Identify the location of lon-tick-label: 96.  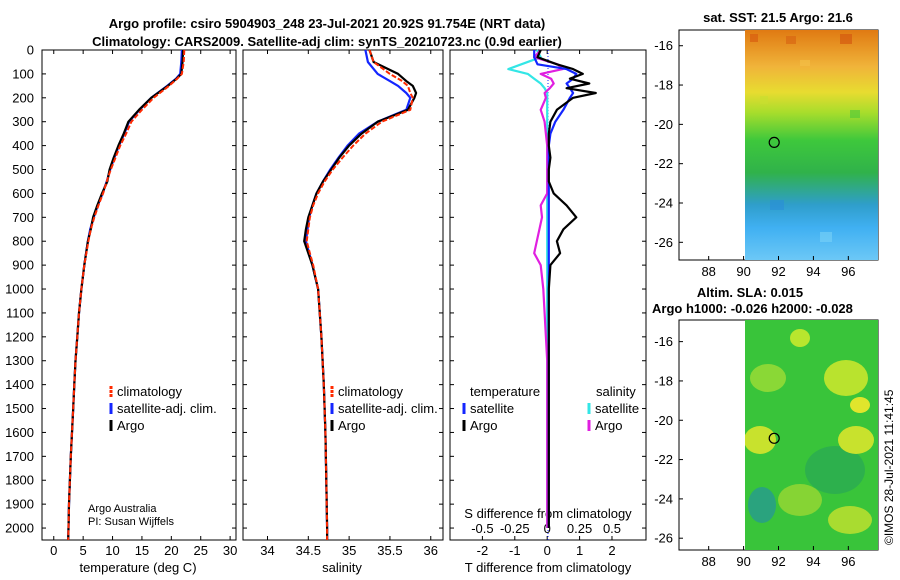
(848, 271).